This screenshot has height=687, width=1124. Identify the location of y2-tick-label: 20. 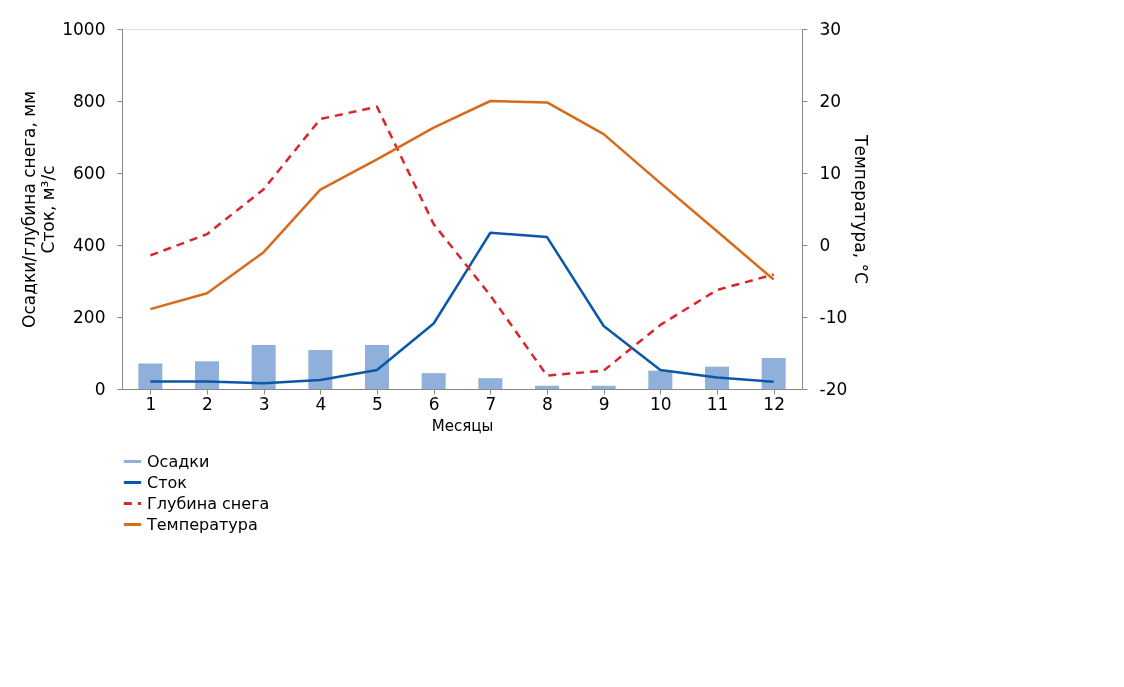
(830, 100).